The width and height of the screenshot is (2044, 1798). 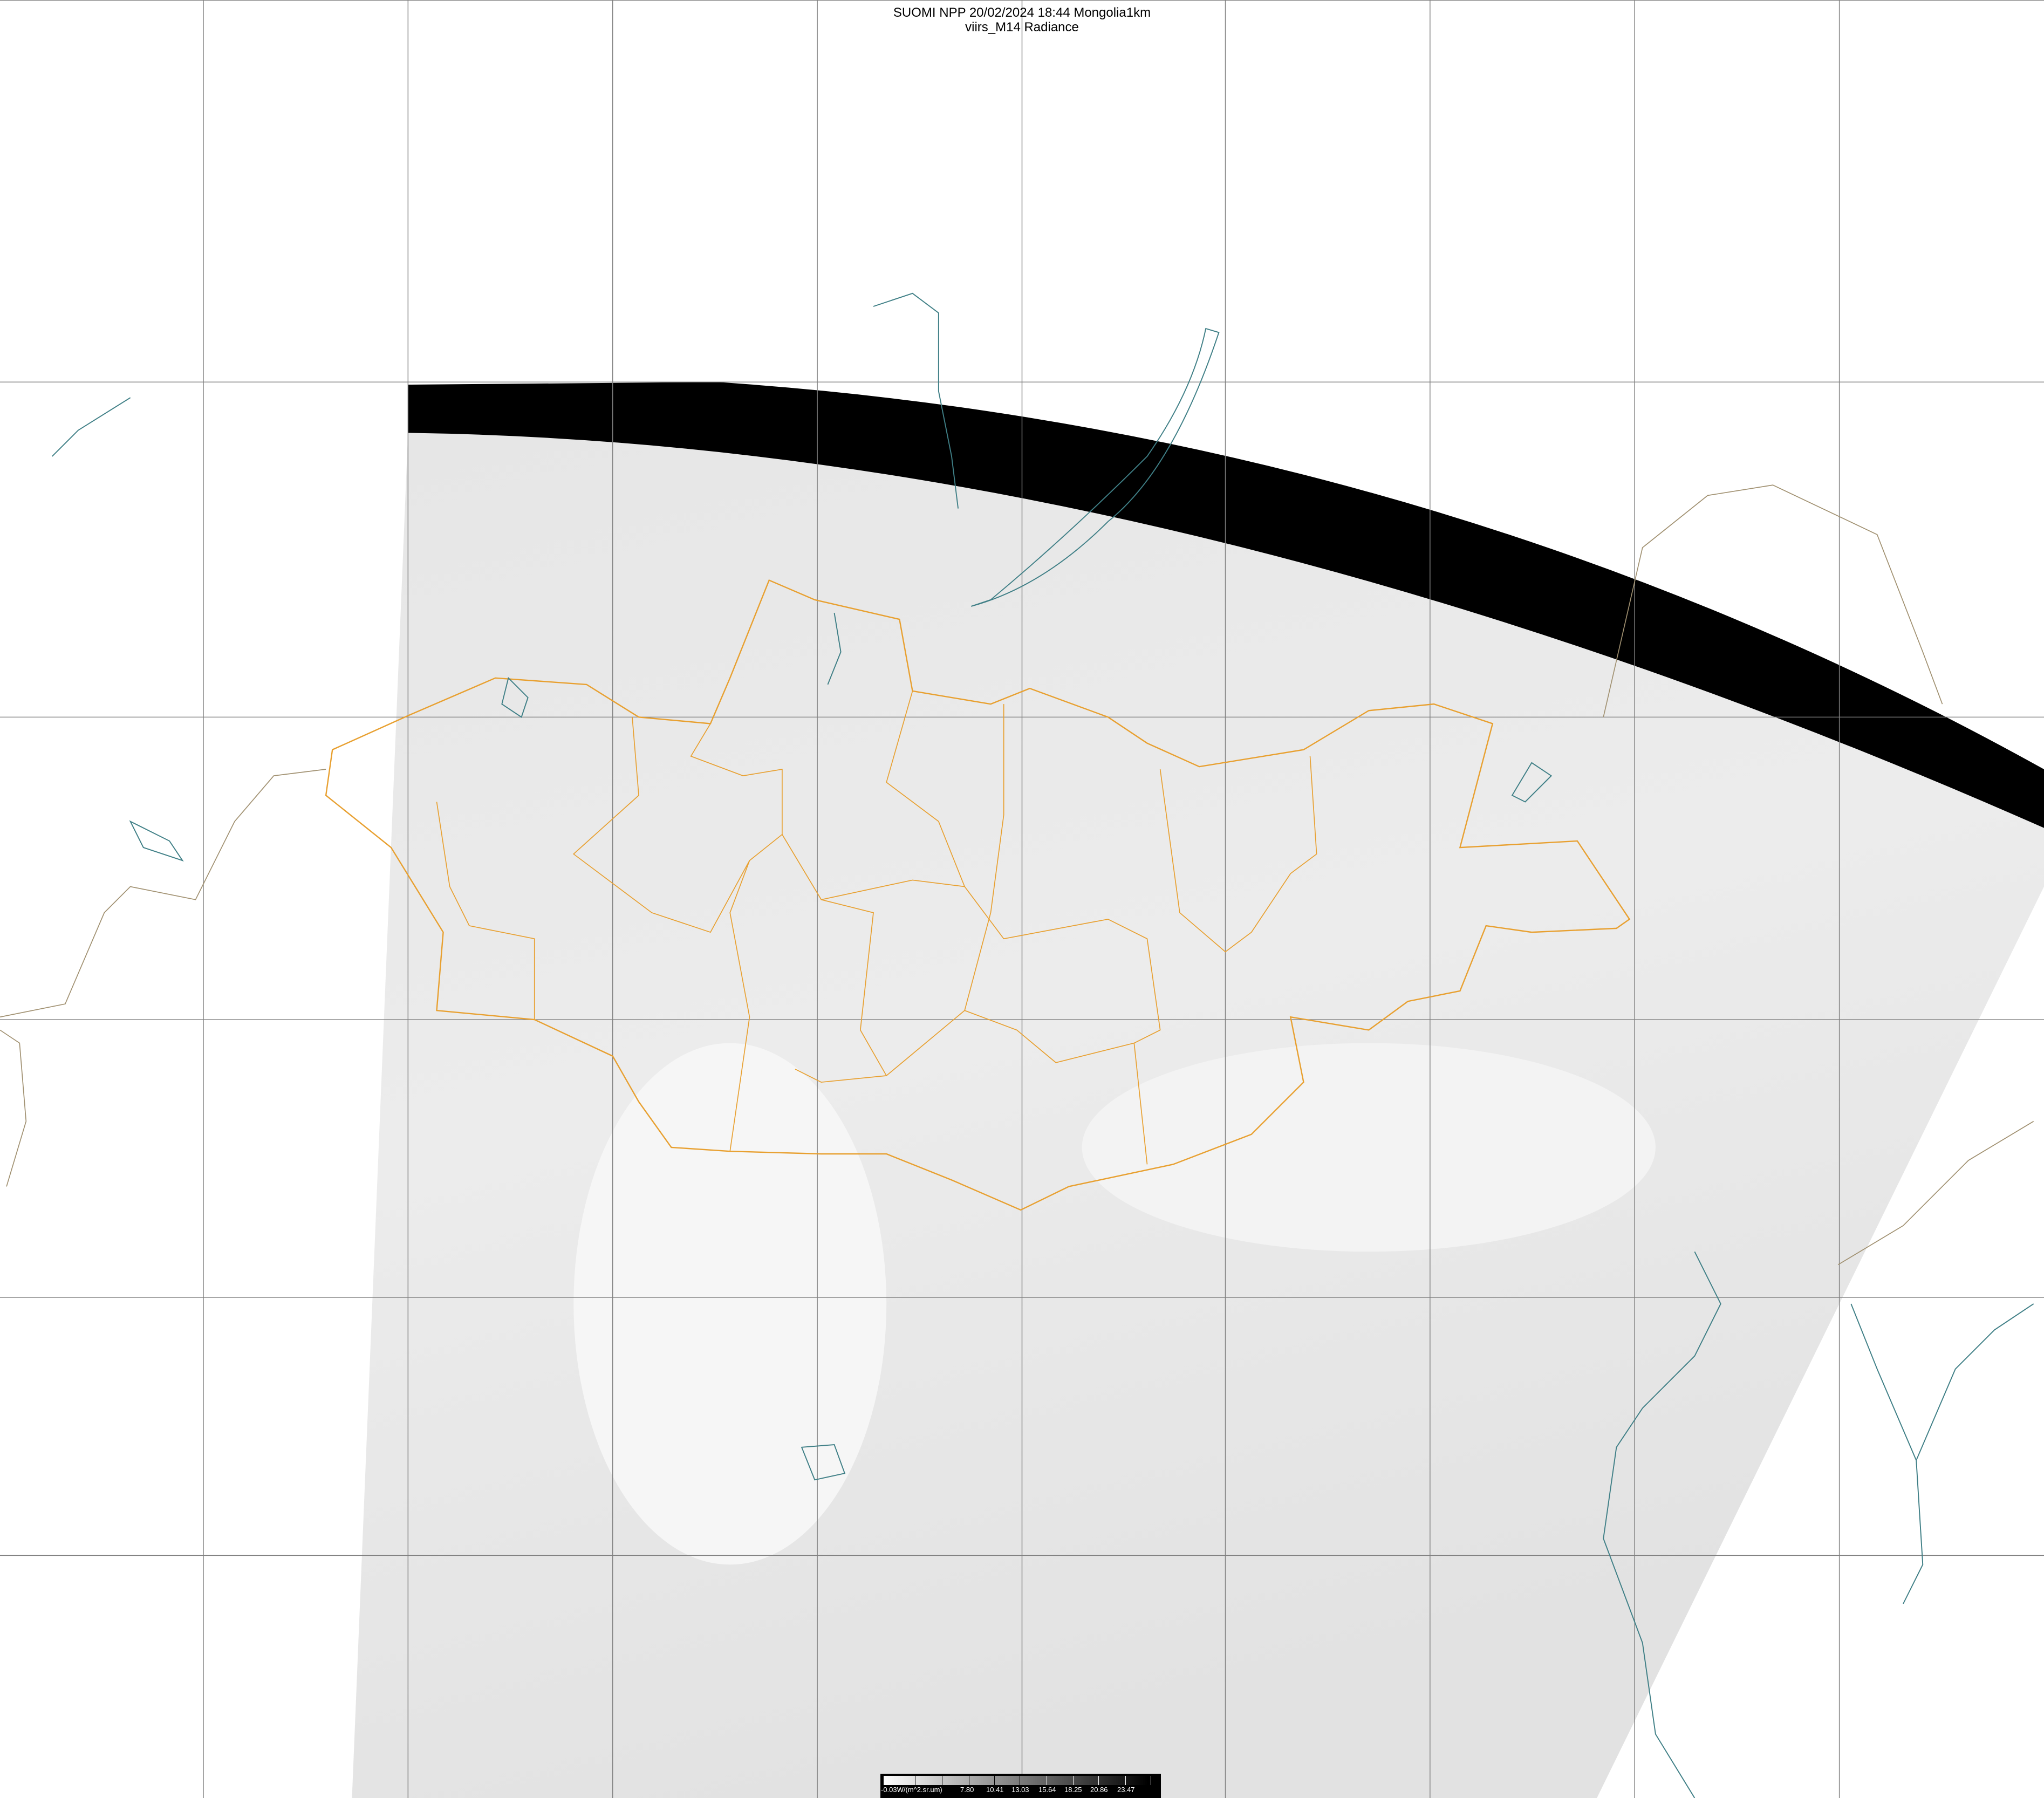 What do you see at coordinates (1126, 1790) in the screenshot?
I see `colorbar-tick-label: 23.47` at bounding box center [1126, 1790].